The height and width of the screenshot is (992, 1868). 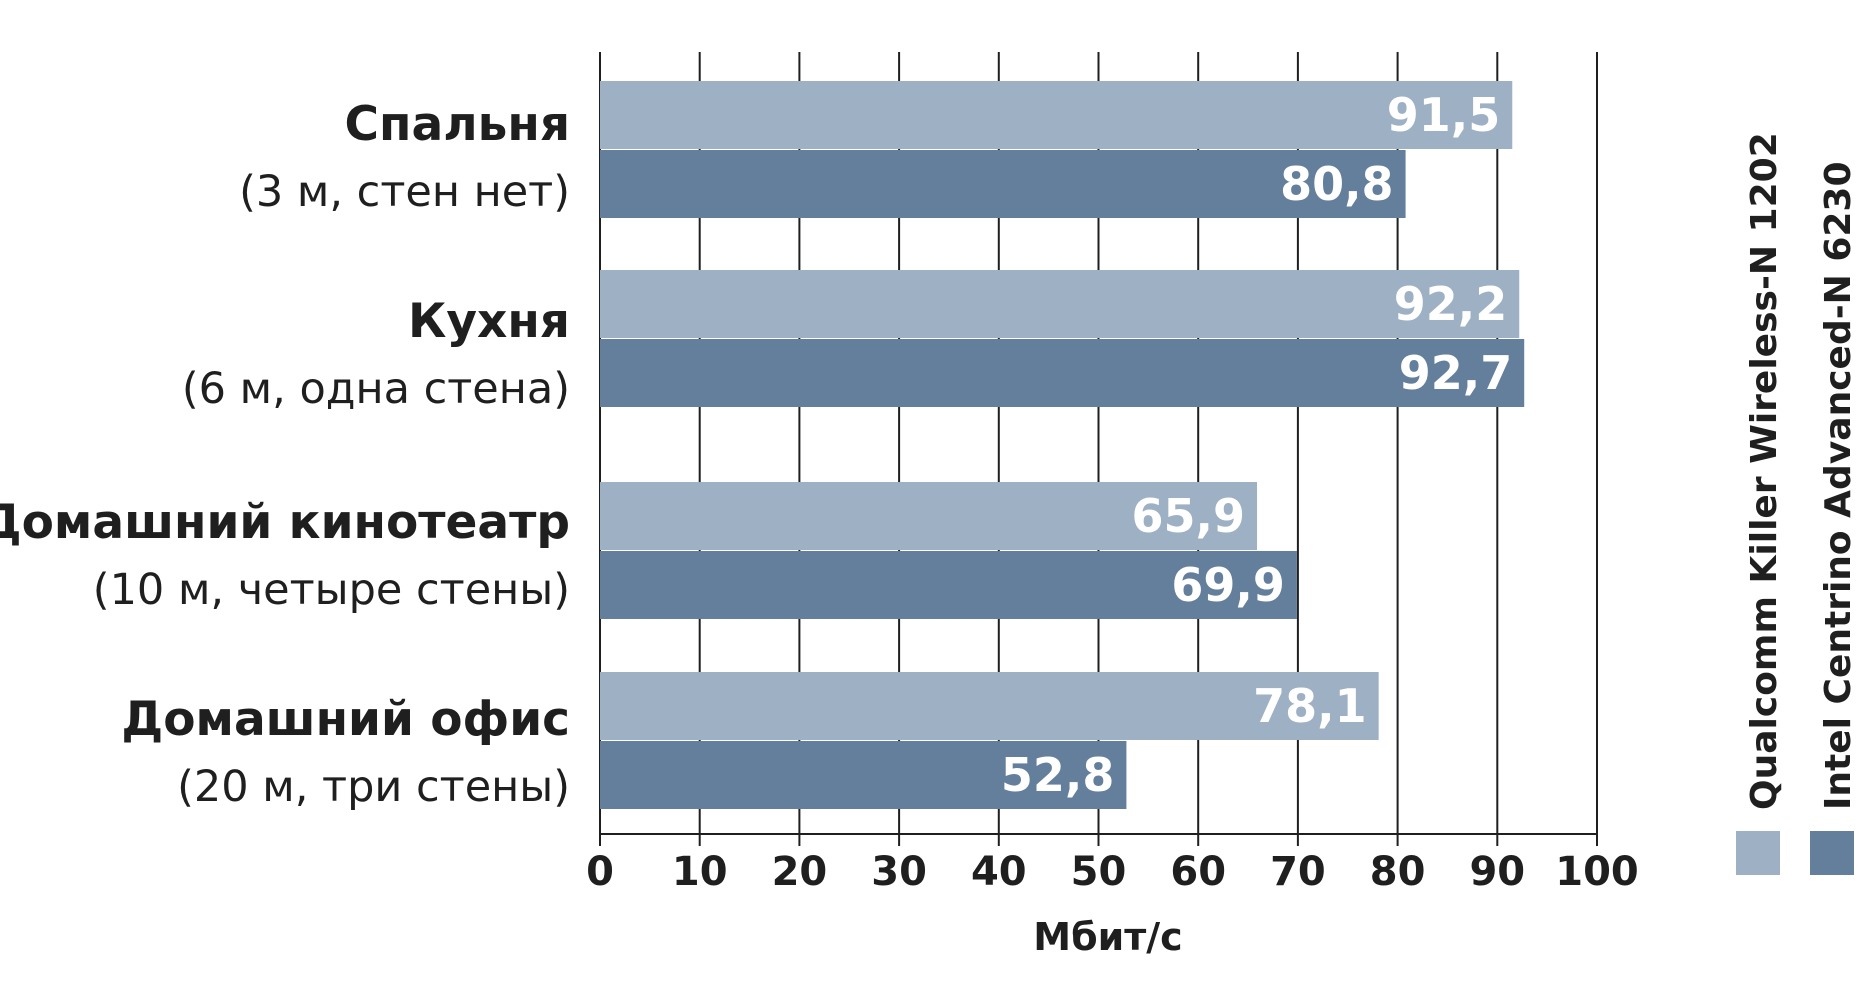 What do you see at coordinates (1497, 872) in the screenshot?
I see `x-tick-label: 90` at bounding box center [1497, 872].